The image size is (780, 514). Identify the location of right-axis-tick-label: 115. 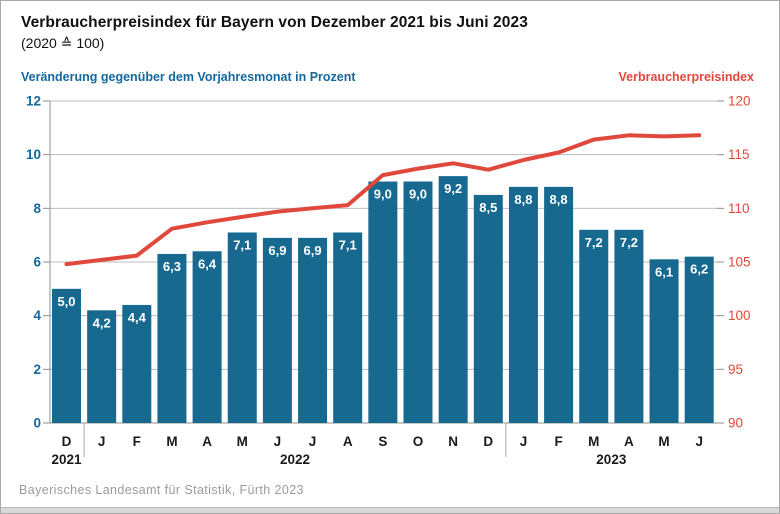
(739, 154).